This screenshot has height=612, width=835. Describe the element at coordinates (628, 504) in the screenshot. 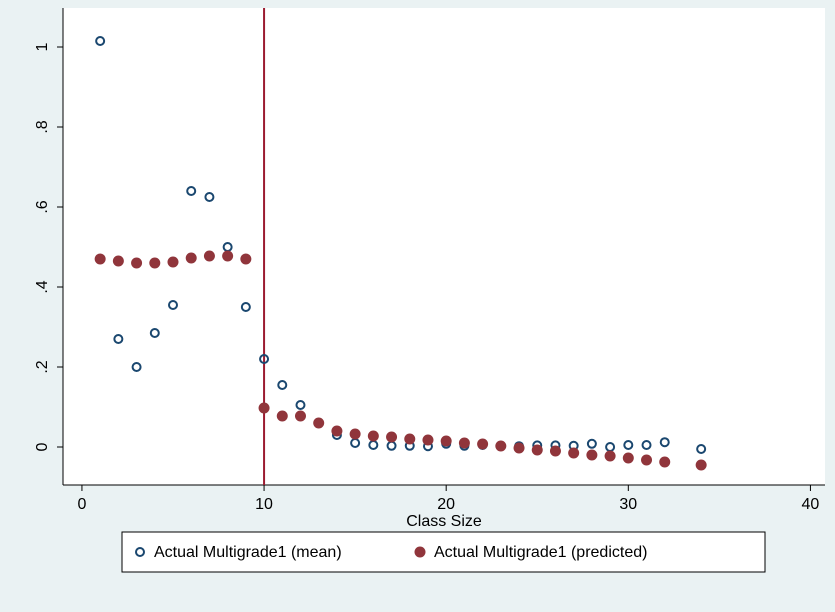

I see `x-tick-label: 30` at that location.